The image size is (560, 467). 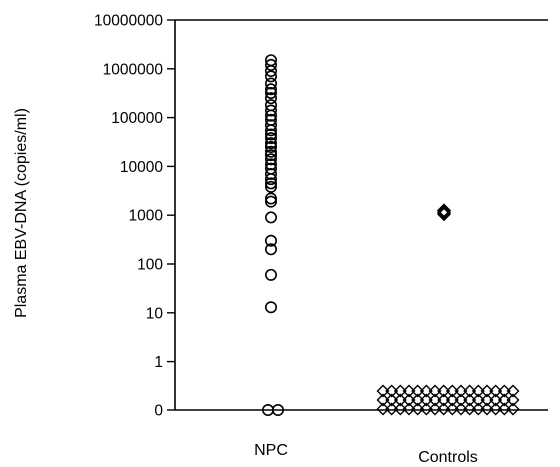 I want to click on y-tick-label: 10, so click(x=155, y=313).